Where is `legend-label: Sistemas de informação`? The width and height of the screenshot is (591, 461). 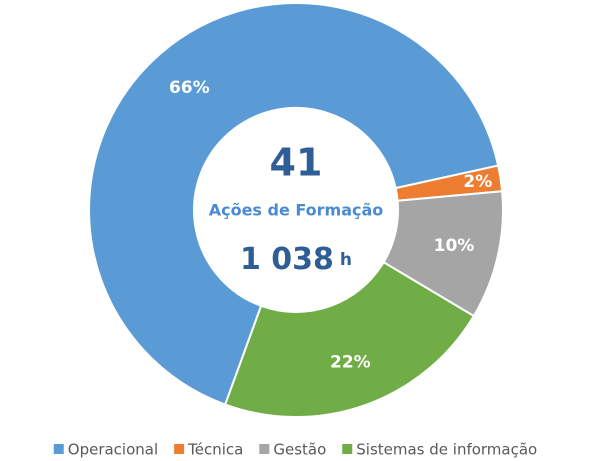
legend-label: Sistemas de informação is located at coordinates (446, 450).